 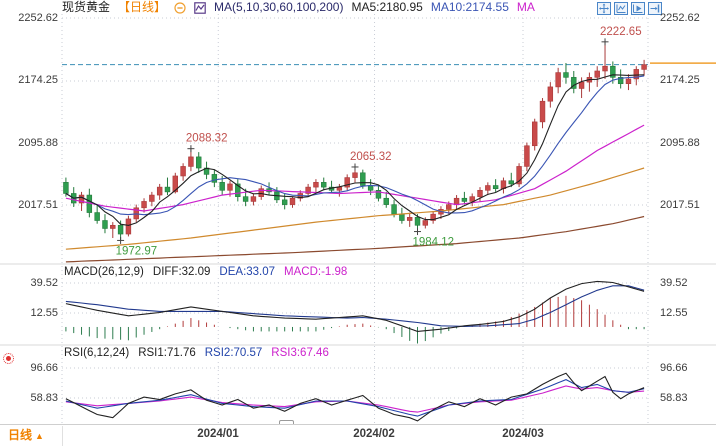 What do you see at coordinates (638, 8) in the screenshot?
I see `axis-scale-right-icon` at bounding box center [638, 8].